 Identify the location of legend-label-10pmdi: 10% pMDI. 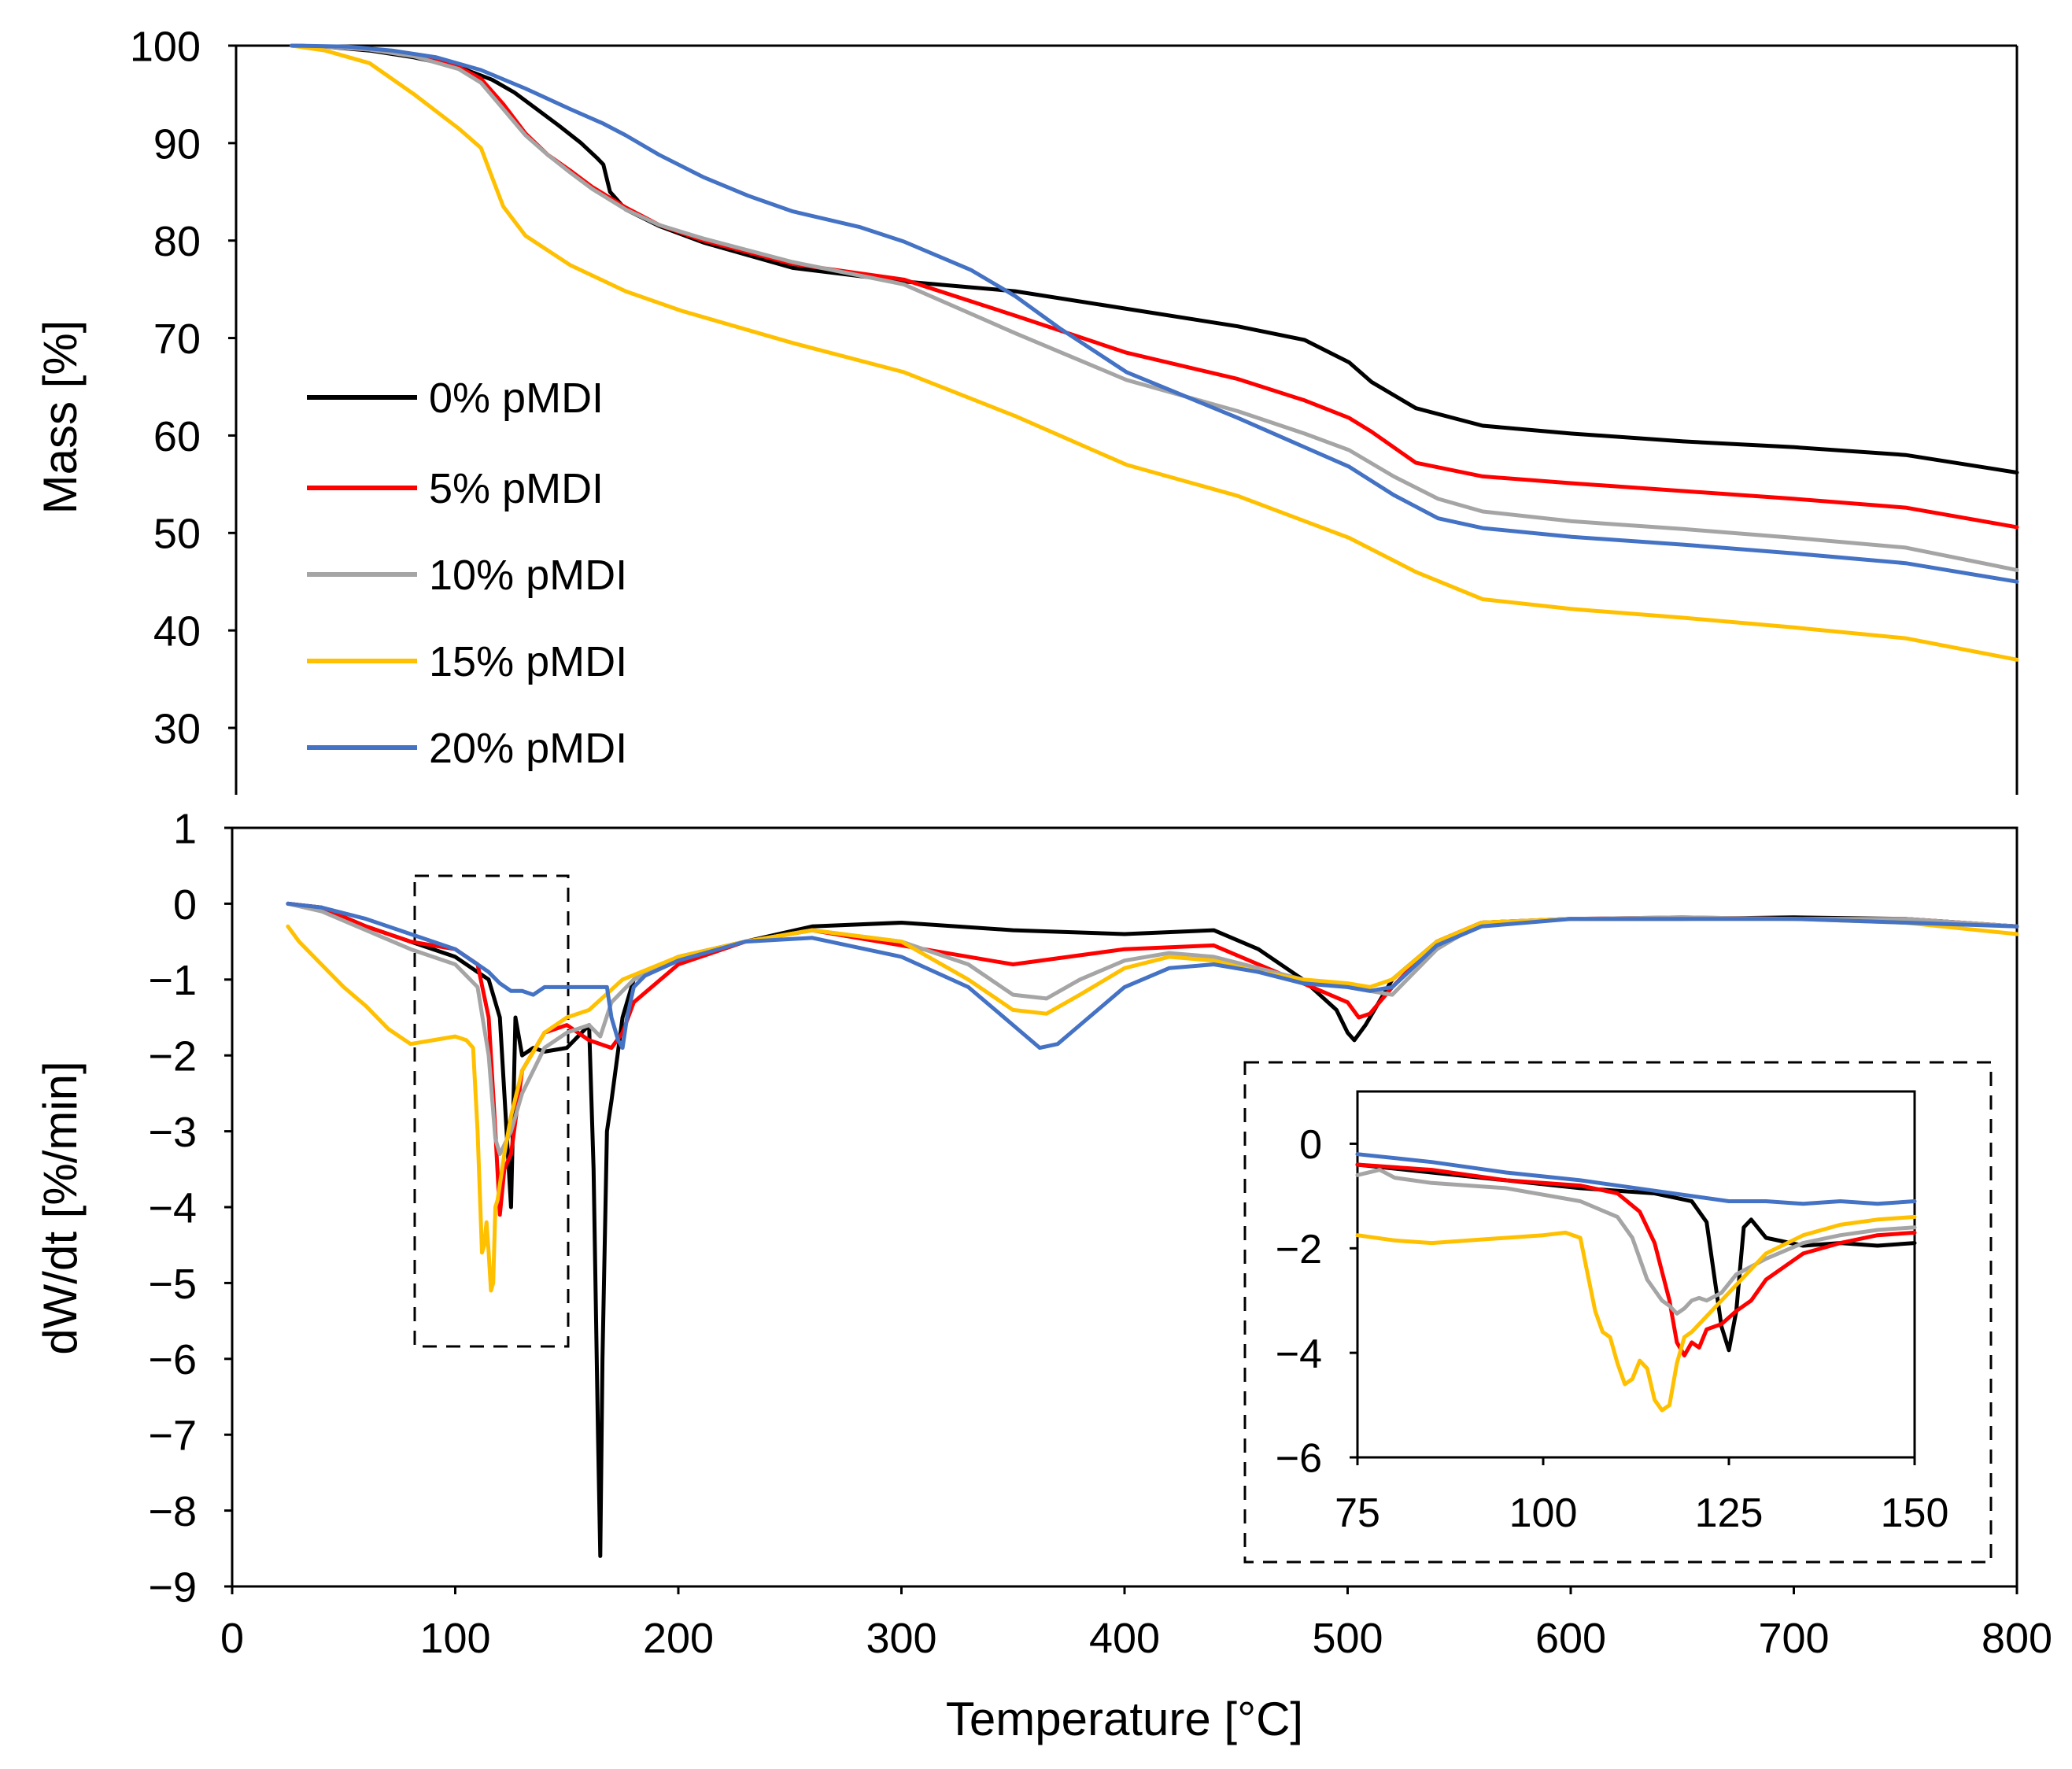
(528, 575).